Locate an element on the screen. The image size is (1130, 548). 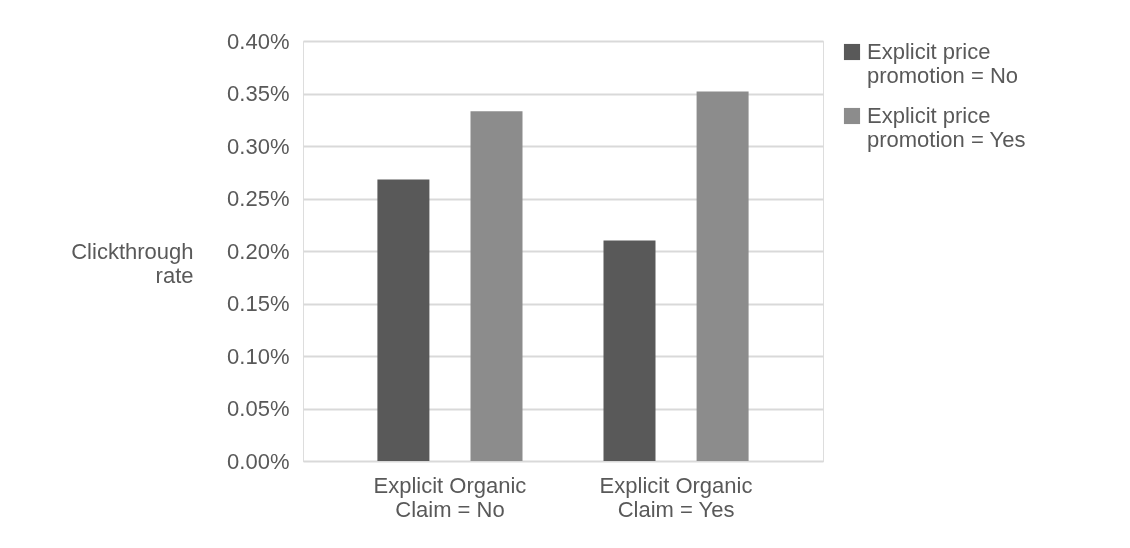
x-tick-label: Explicit Organic Claim = No is located at coordinates (450, 497).